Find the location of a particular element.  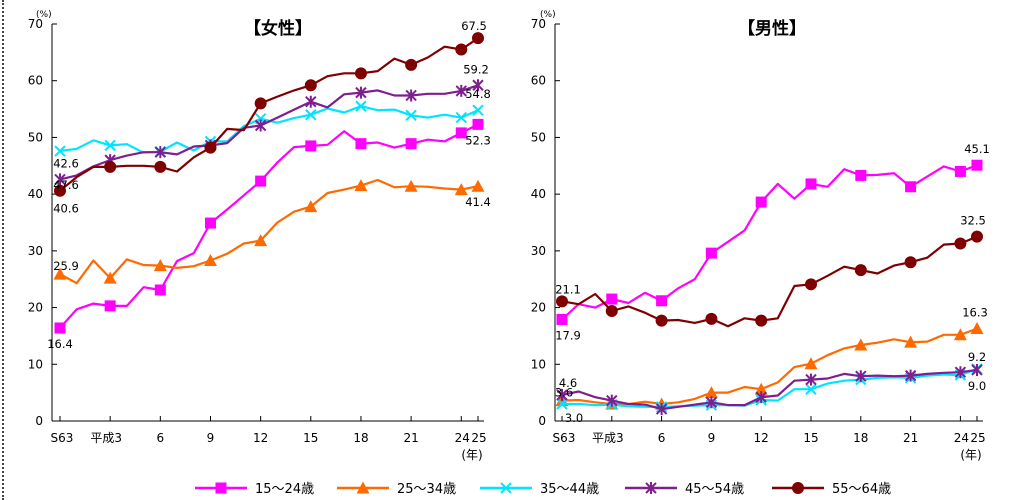

x-unit-label: (年) is located at coordinates (970, 455).